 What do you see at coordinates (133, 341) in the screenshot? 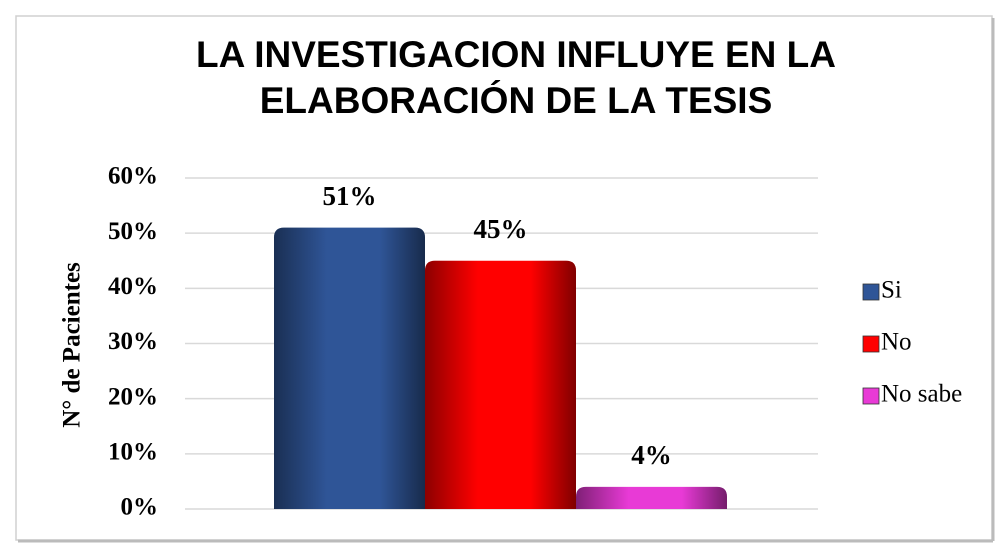
I see `y-tick-label: 30%` at bounding box center [133, 341].